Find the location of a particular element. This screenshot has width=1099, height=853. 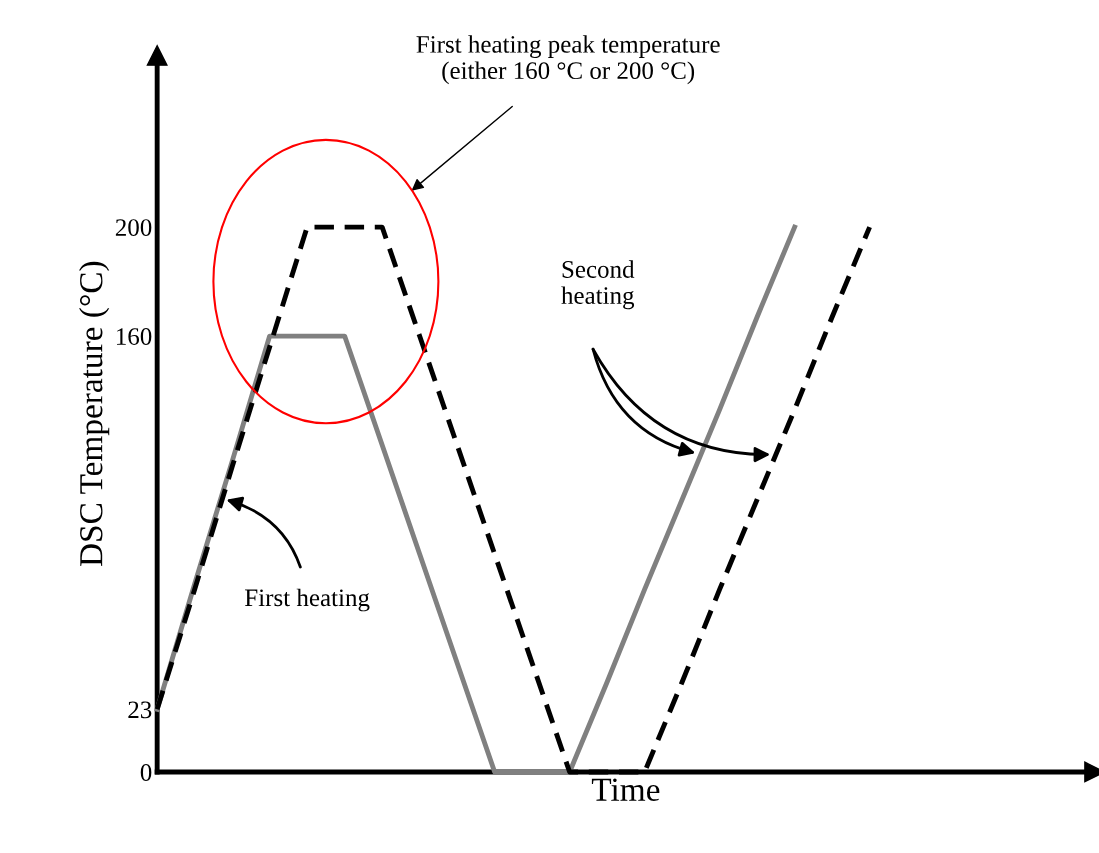

annotation: First heating is located at coordinates (307, 600).